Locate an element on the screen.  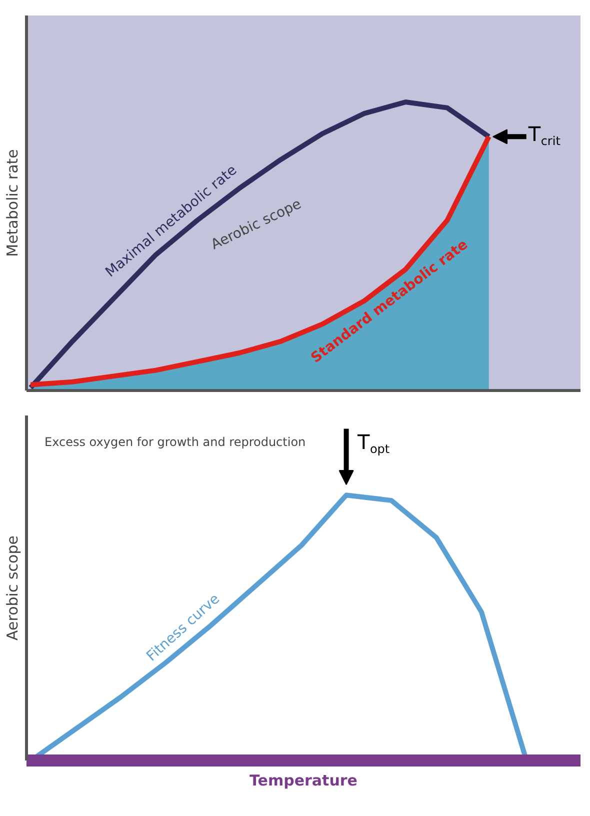
y-axis-title: Aerobic scope is located at coordinates (13, 588).